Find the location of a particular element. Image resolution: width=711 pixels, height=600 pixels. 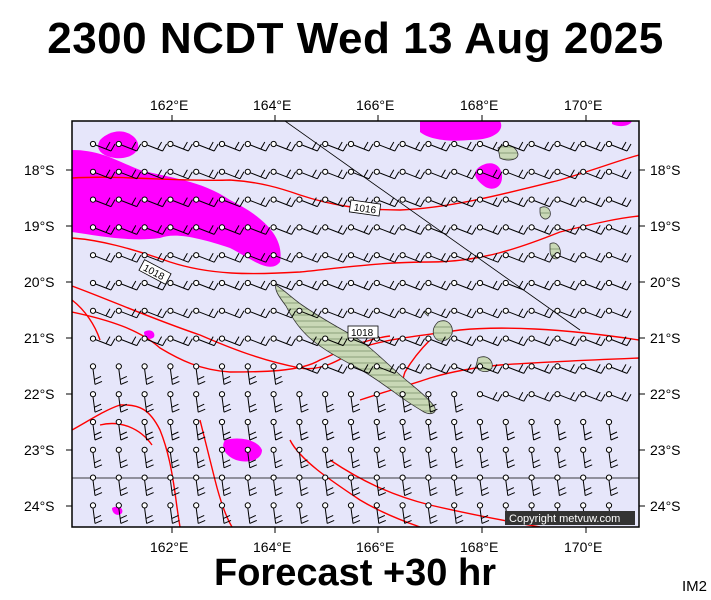

copyright-box is located at coordinates (570, 518).